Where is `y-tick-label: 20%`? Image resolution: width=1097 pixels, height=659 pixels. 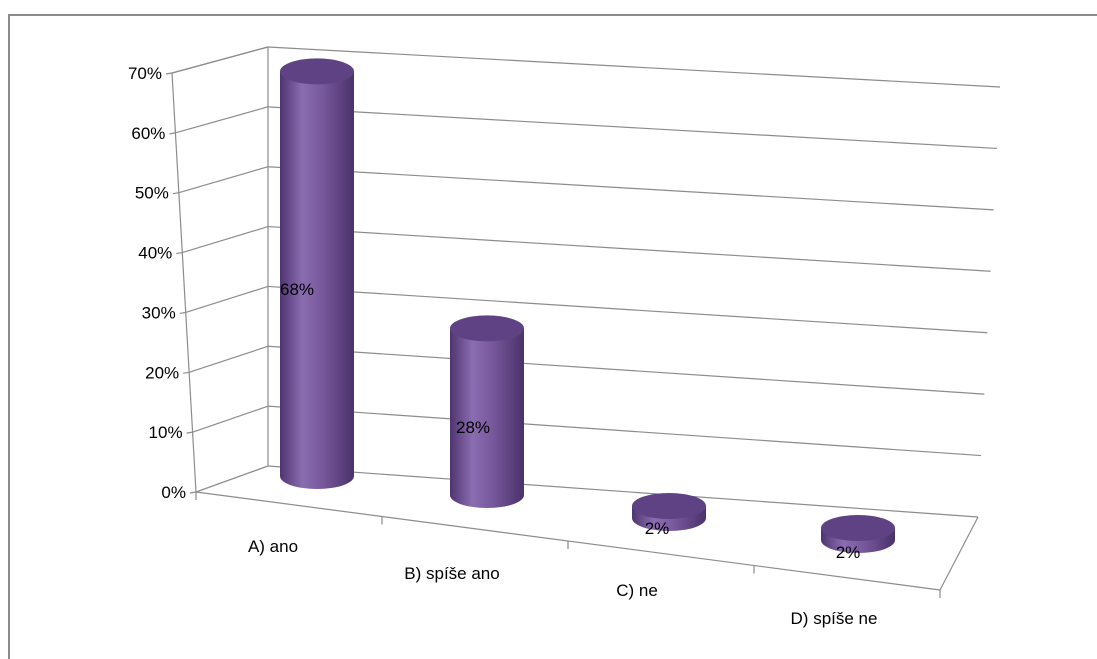 y-tick-label: 20% is located at coordinates (162, 372).